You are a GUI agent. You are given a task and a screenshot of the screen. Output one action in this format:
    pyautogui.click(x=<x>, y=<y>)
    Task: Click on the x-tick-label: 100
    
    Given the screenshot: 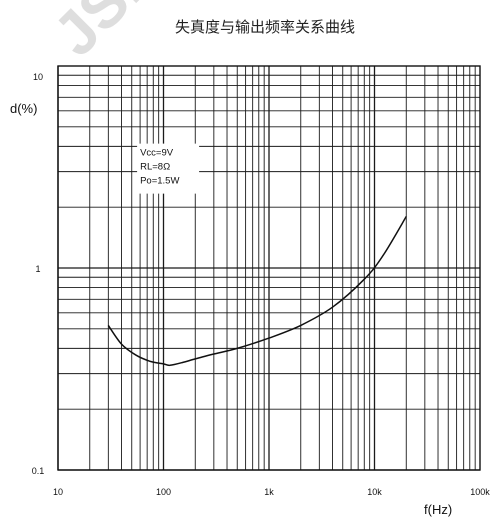 What is the action you would take?
    pyautogui.click(x=163, y=492)
    